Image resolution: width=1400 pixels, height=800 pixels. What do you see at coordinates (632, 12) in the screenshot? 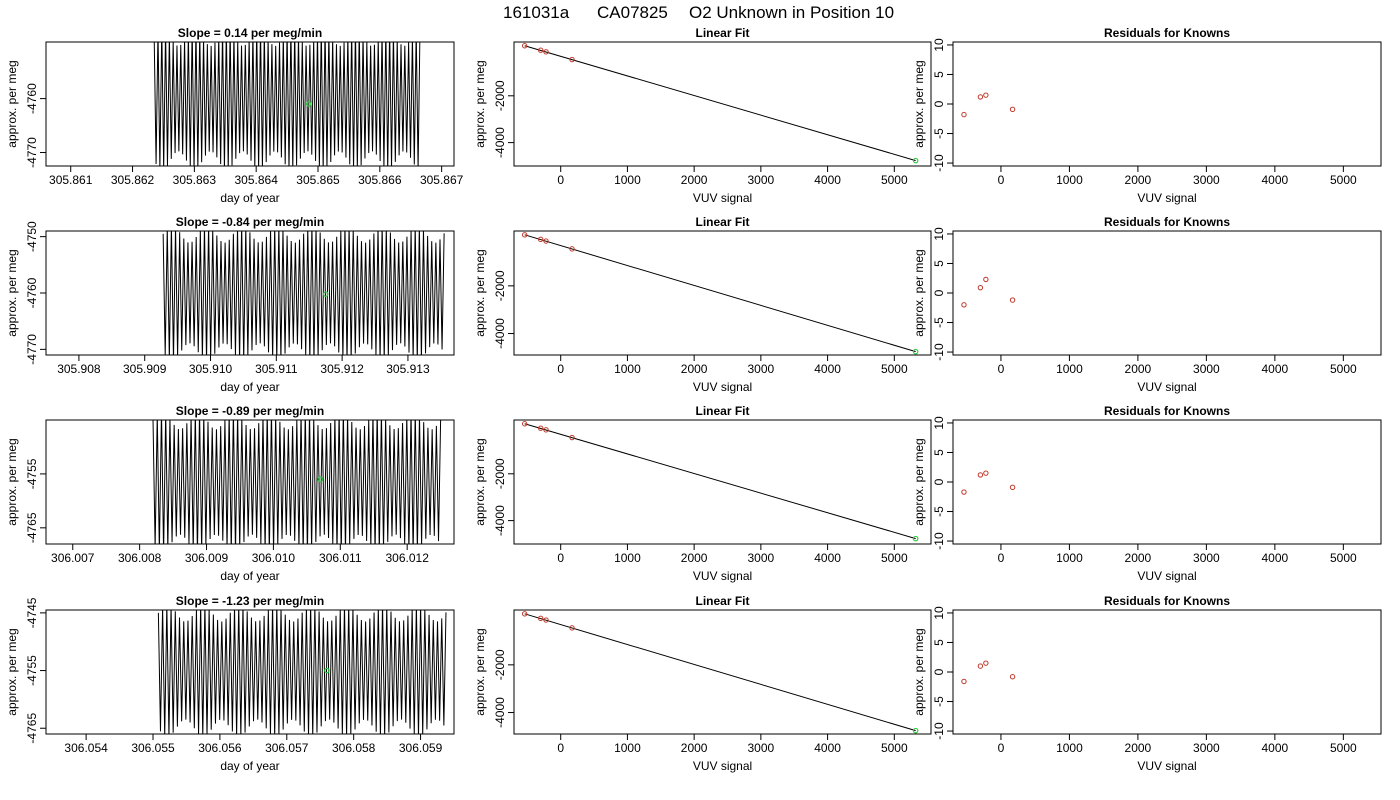
I see `main-title-tank: CA07825` at bounding box center [632, 12].